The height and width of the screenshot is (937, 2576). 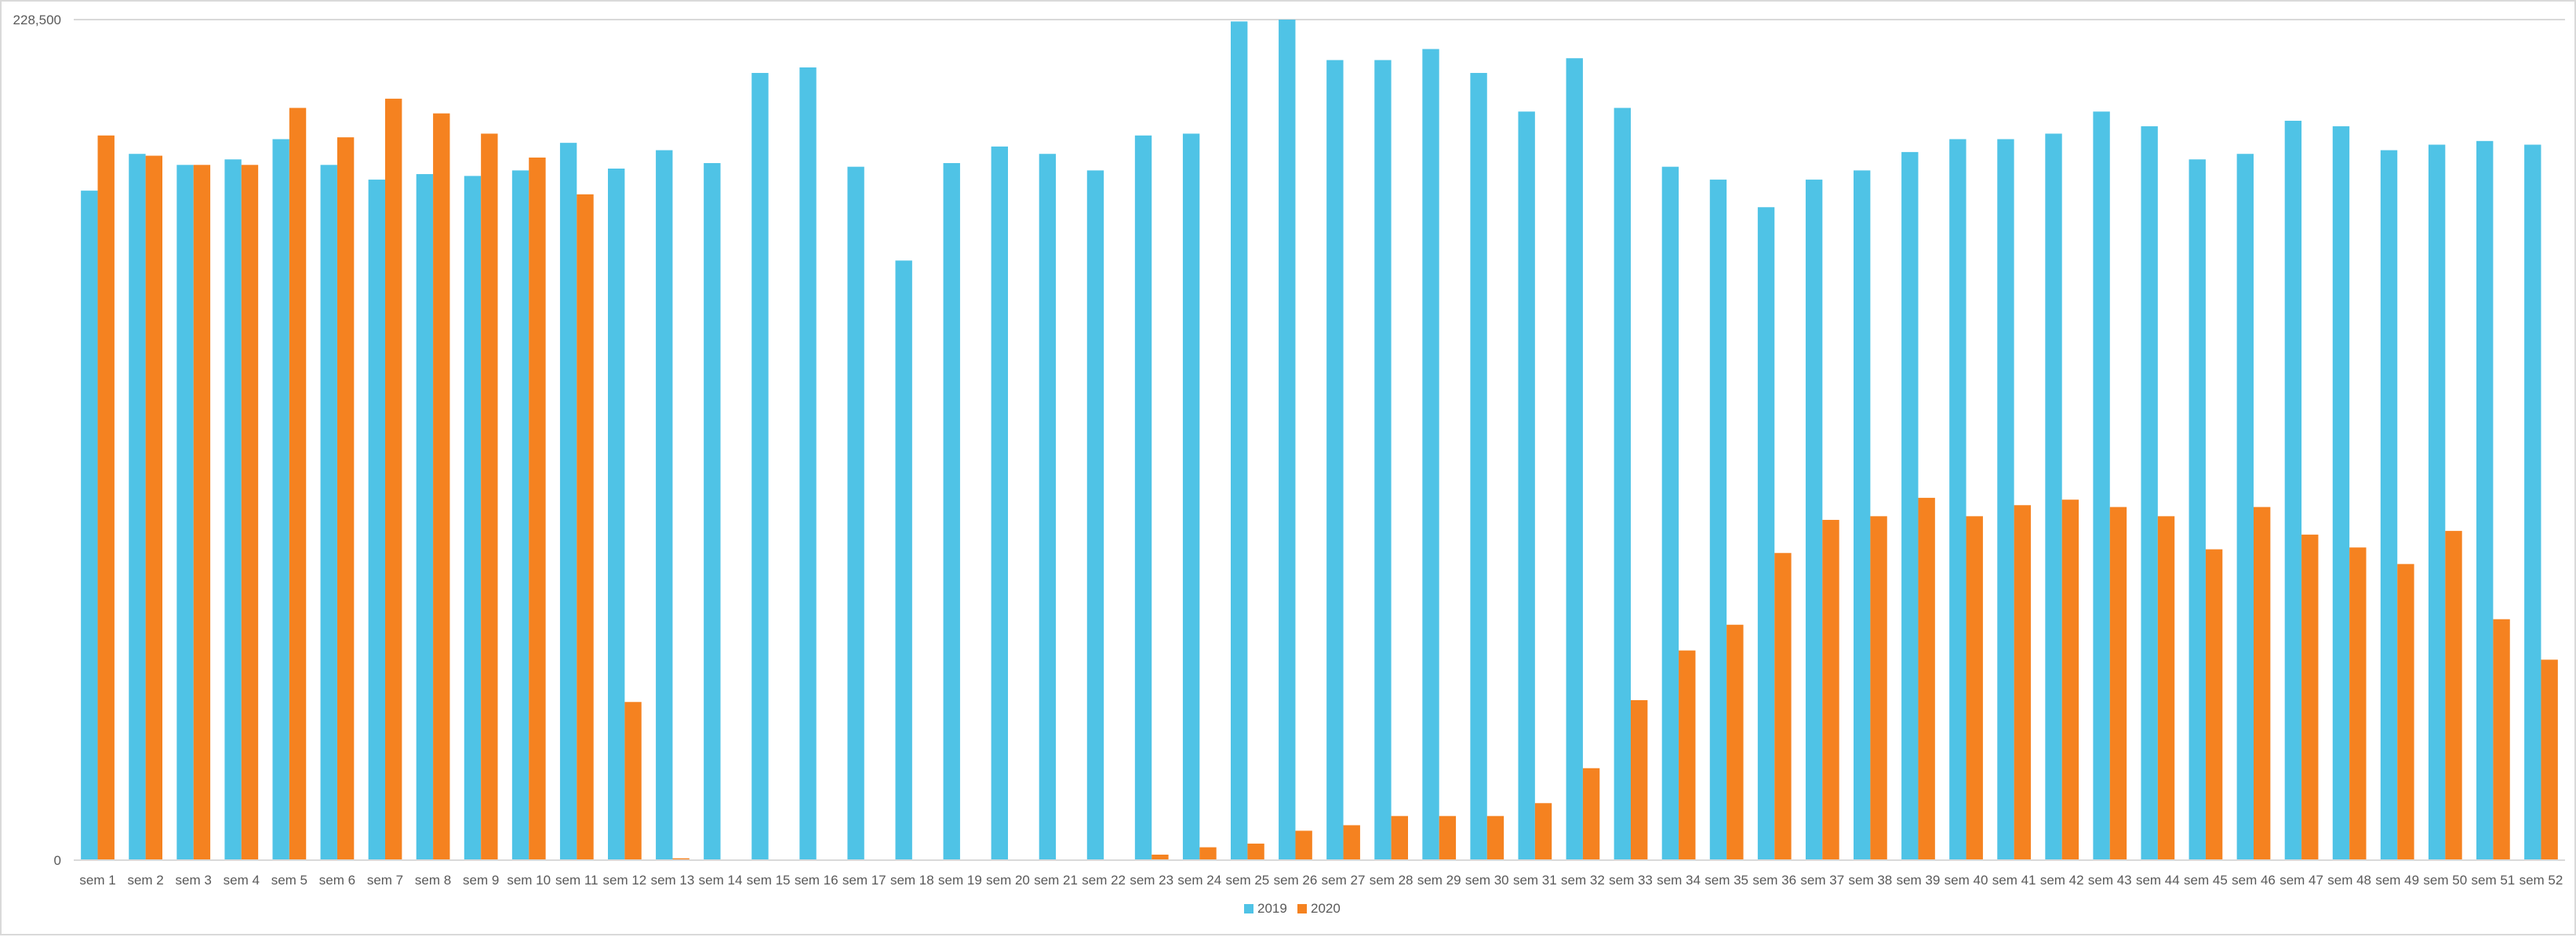 I want to click on x-tick-label: sem 10, so click(x=529, y=880).